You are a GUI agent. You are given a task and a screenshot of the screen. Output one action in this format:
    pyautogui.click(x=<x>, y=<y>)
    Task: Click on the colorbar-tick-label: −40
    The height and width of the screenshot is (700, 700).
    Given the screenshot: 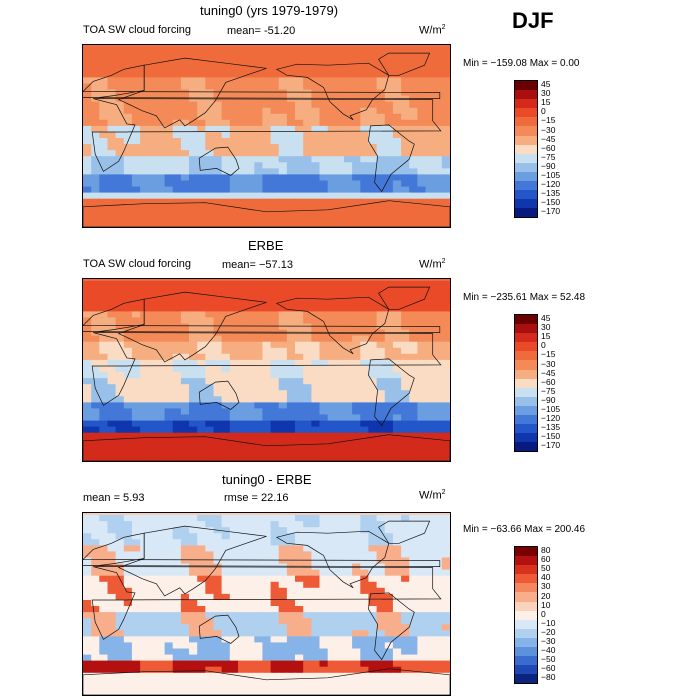 What is the action you would take?
    pyautogui.click(x=548, y=650)
    